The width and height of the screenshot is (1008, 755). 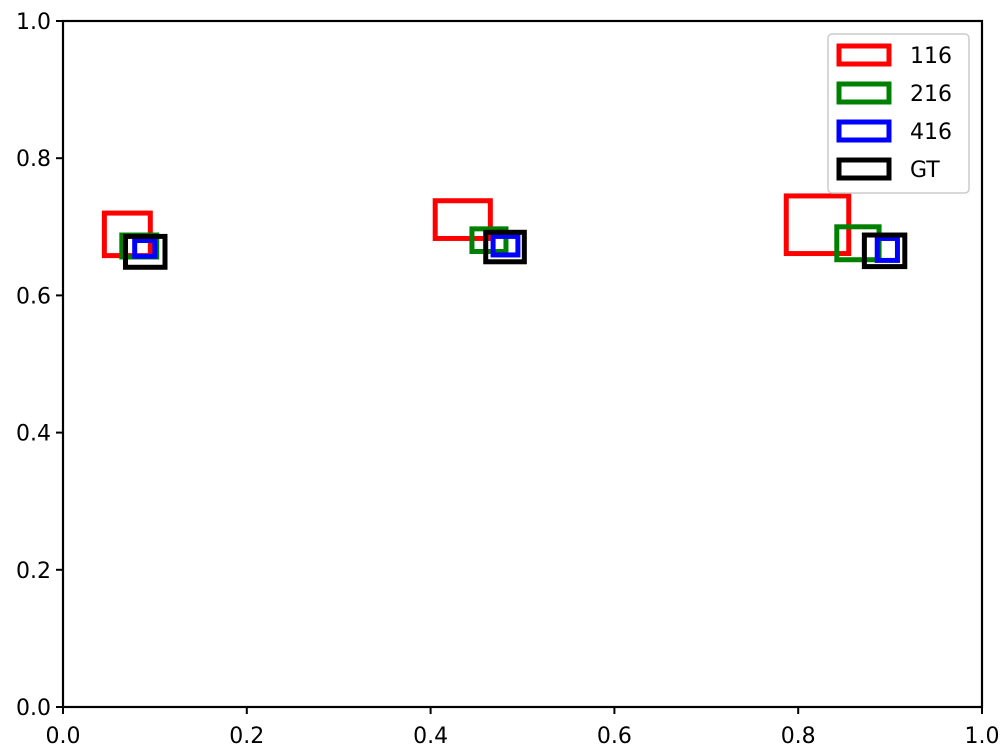 I want to click on data-boxes, so click(x=504, y=231).